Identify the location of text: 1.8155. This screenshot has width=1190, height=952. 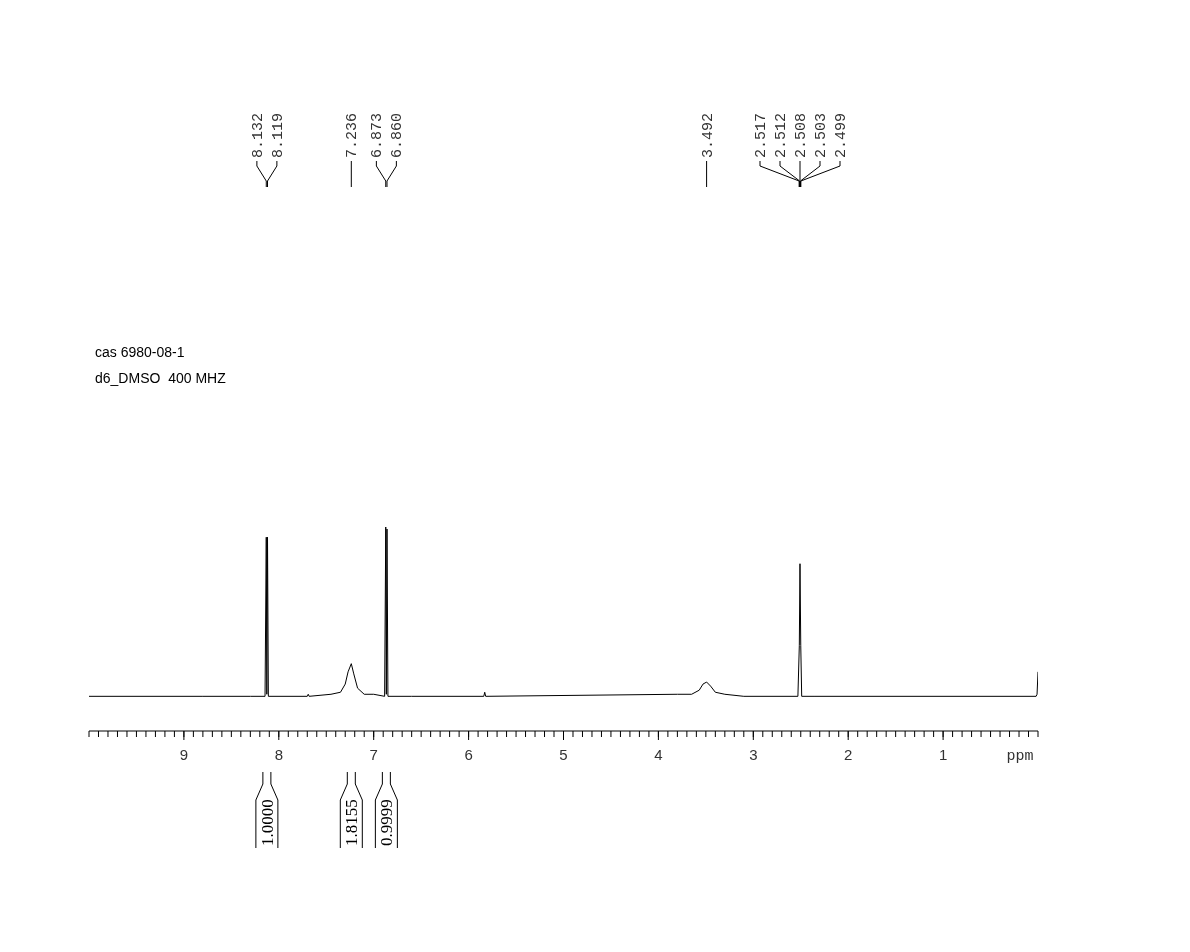
(352, 822).